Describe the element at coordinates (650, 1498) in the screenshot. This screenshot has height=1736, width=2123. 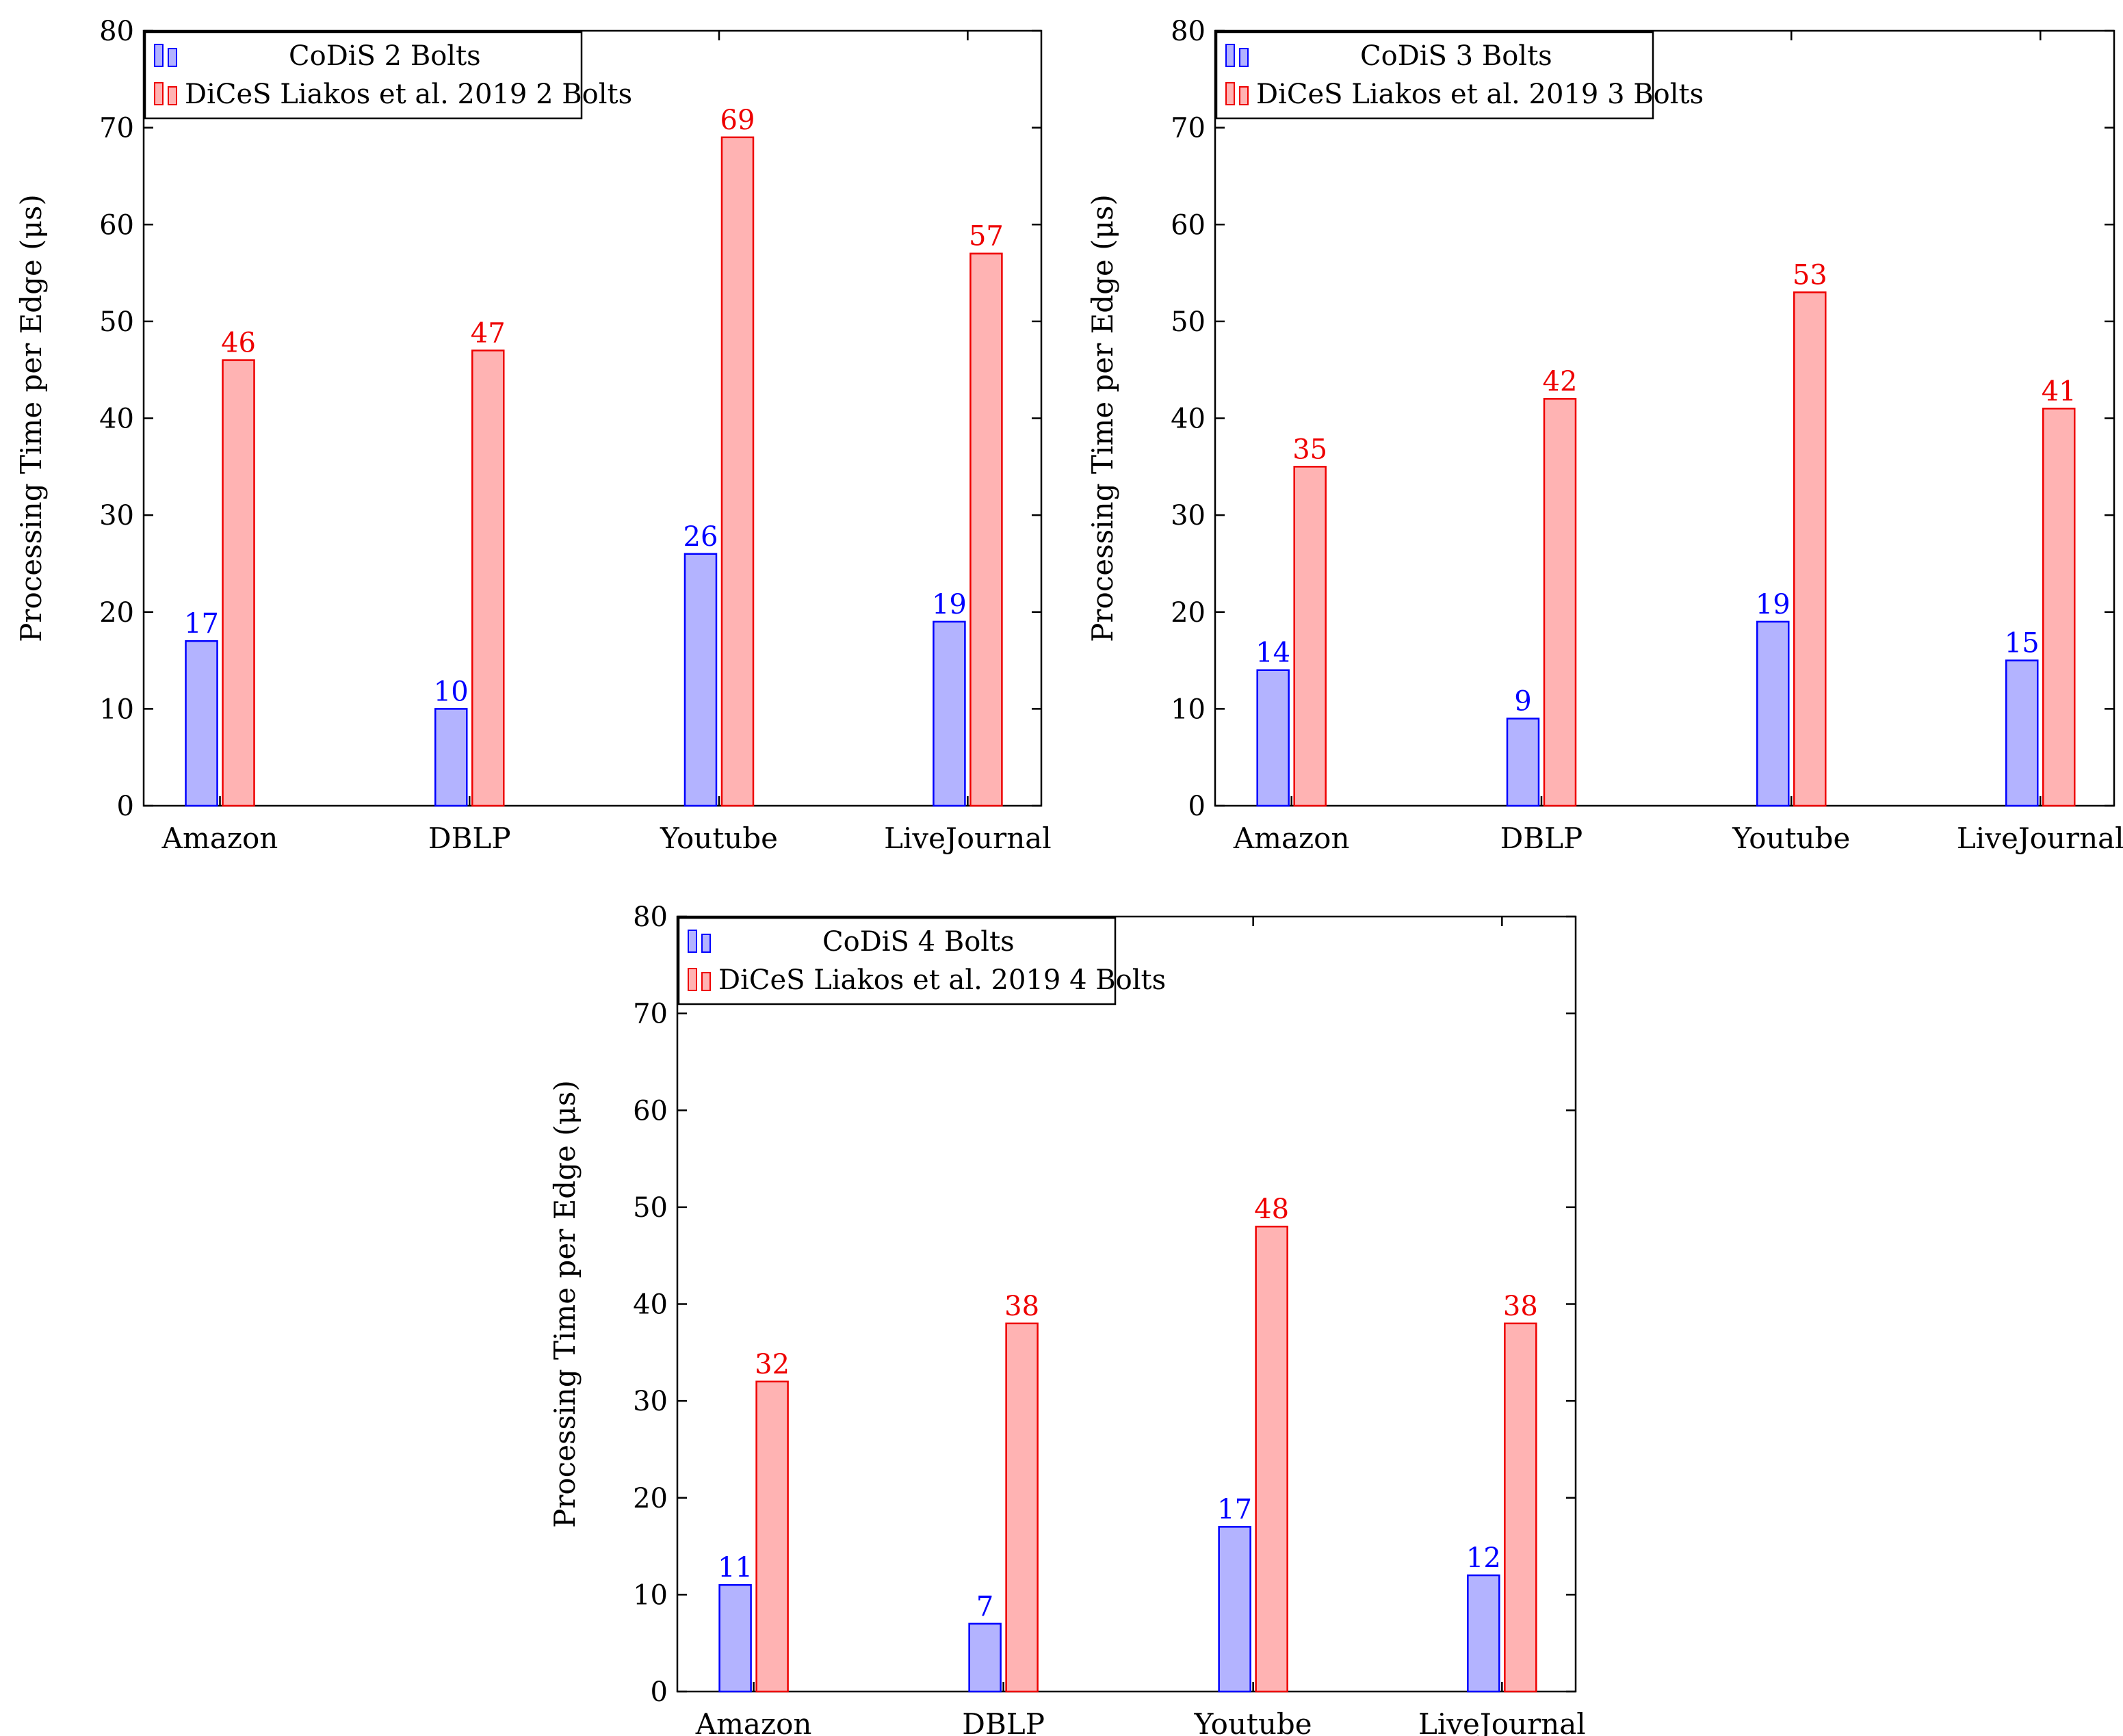
I see `y-tick-label: 20` at that location.